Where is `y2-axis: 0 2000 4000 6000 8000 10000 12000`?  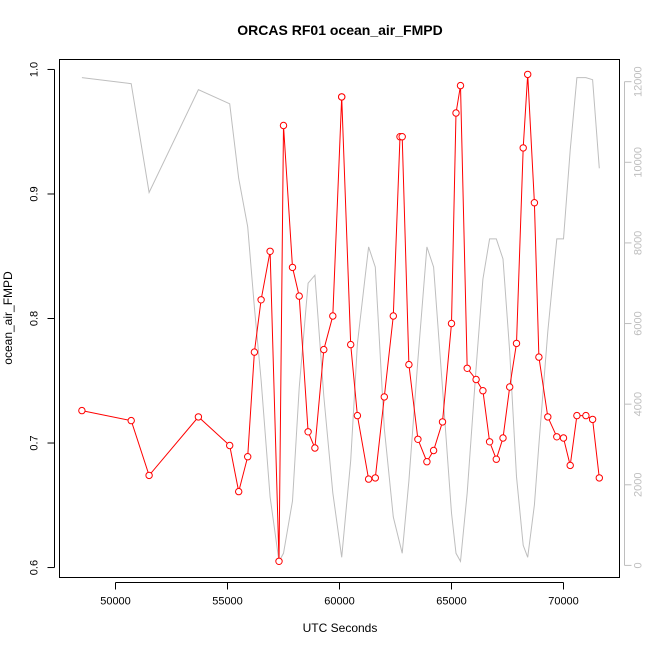
y2-axis: 0 2000 4000 6000 8000 10000 12000 is located at coordinates (634, 317).